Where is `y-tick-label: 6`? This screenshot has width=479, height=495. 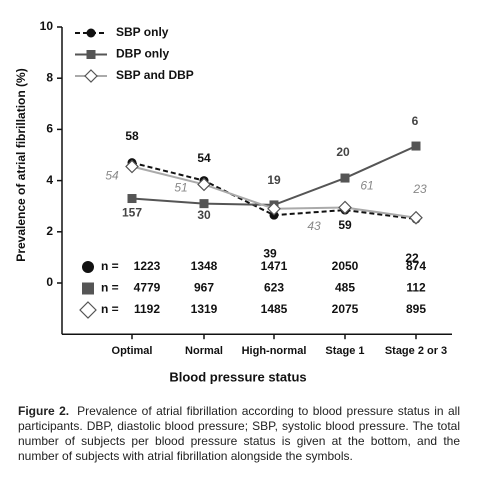 y-tick-label: 6 is located at coordinates (49, 129).